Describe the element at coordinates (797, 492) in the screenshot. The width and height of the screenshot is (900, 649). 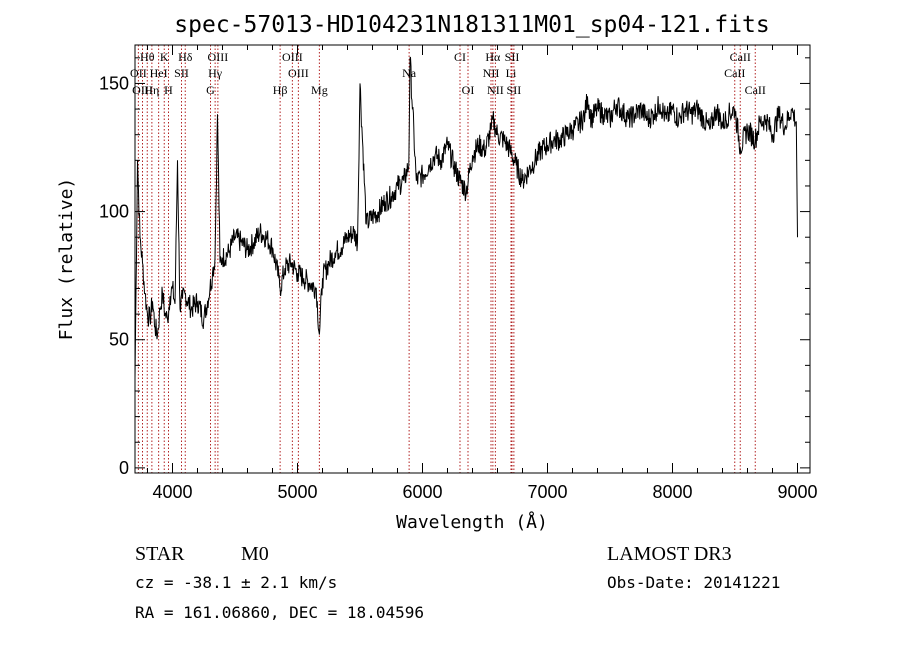
I see `x-tick-label: 9000` at that location.